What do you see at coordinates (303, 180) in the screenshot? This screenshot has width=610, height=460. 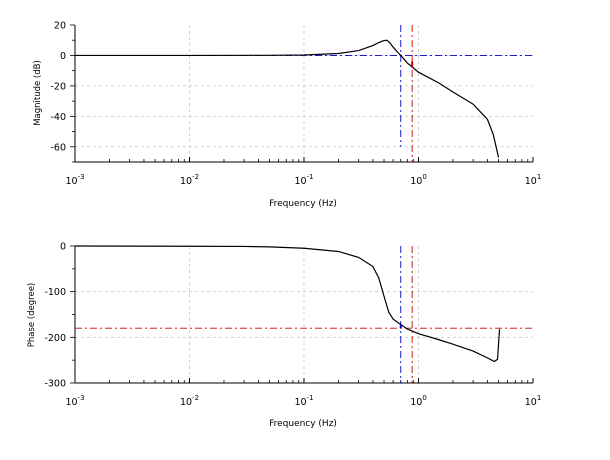 I see `magnitude-x-tick-label: 10⁻¹` at bounding box center [303, 180].